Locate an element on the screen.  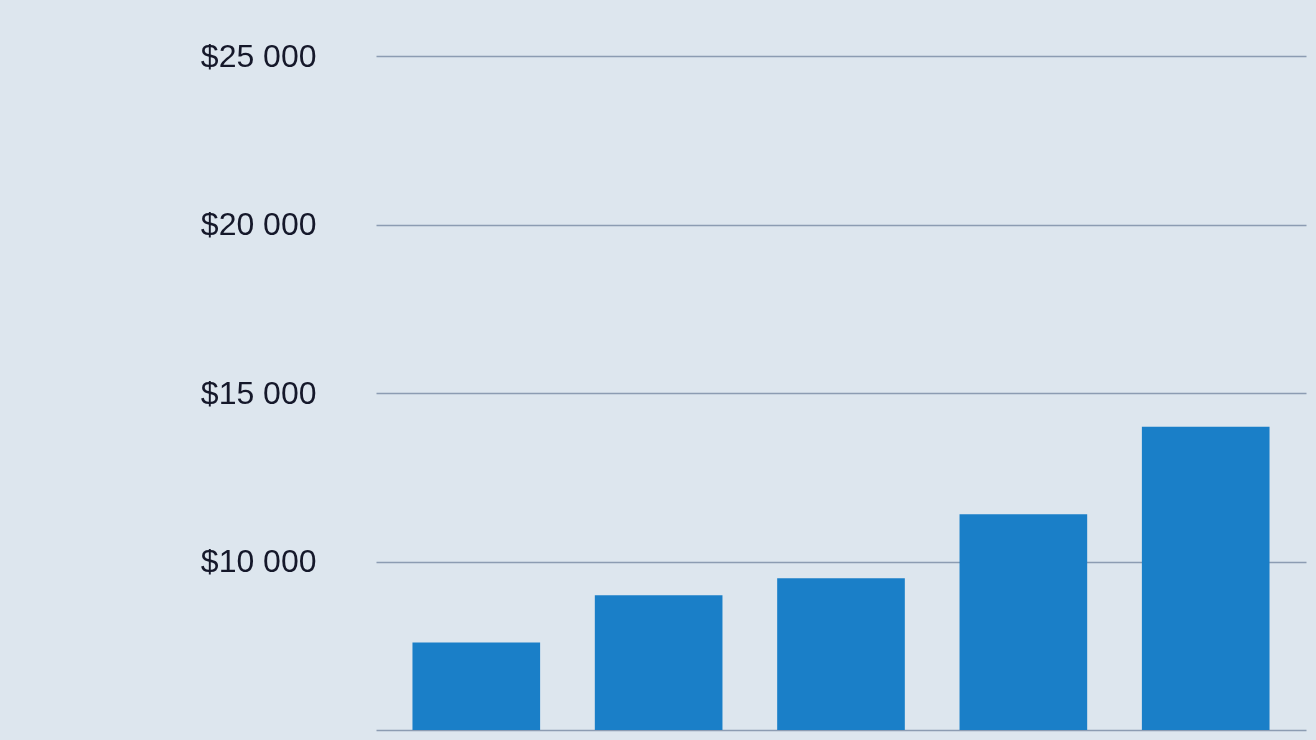
y-tick-label: $10 000 is located at coordinates (258, 561).